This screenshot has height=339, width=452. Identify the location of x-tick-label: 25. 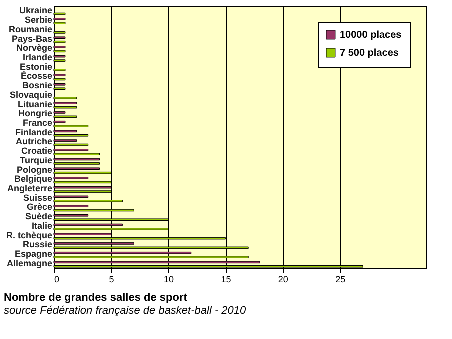
(341, 279).